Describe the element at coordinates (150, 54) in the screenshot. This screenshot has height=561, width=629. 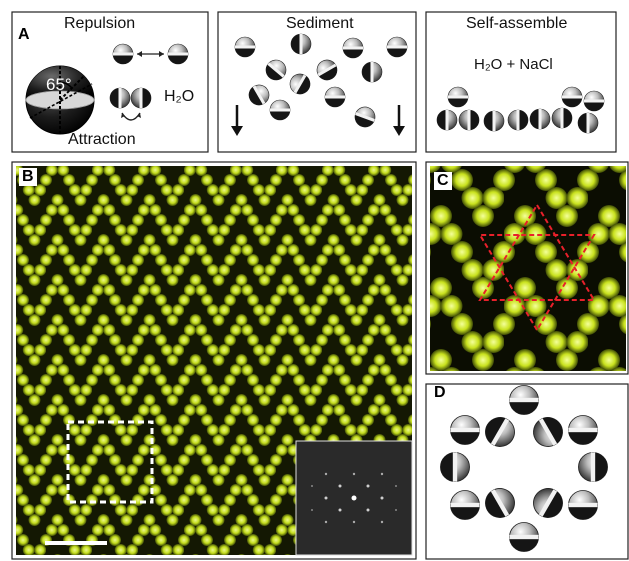
I see `repulsion-pair` at that location.